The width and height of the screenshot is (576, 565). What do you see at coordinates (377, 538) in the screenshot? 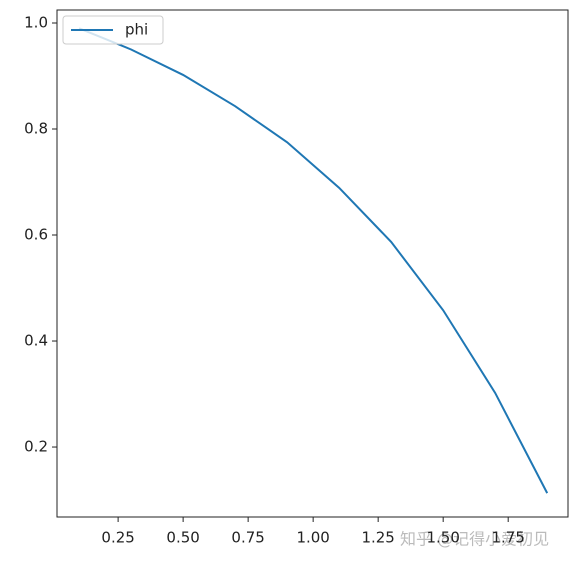
I see `x-tick-label: 1.25` at bounding box center [377, 538].